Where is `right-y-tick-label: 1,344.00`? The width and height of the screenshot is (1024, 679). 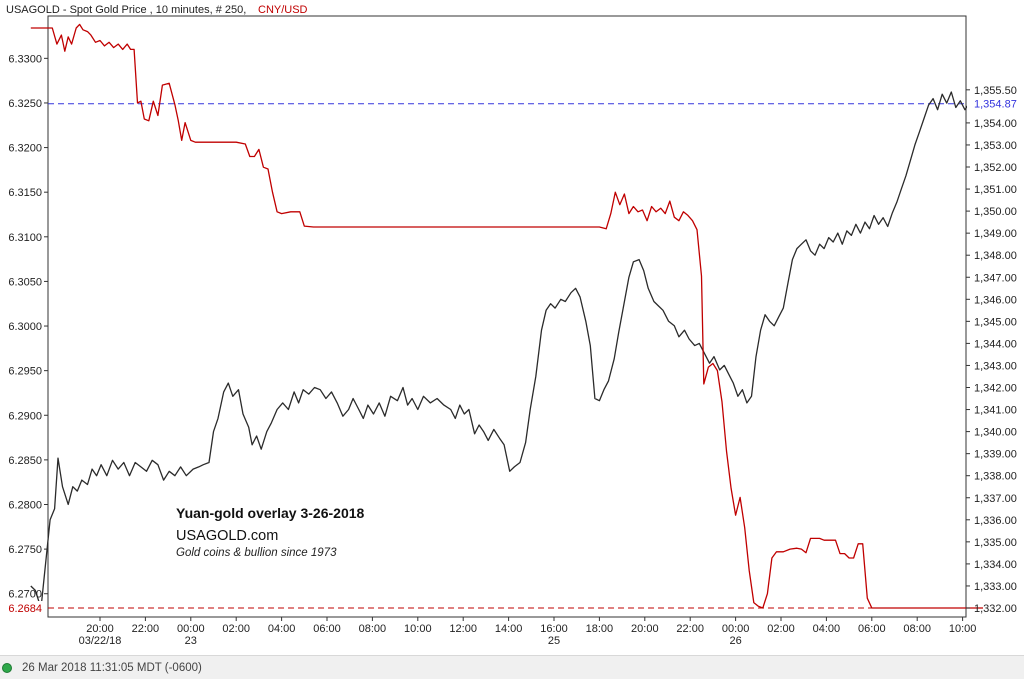 right-y-tick-label: 1,344.00 is located at coordinates (995, 344).